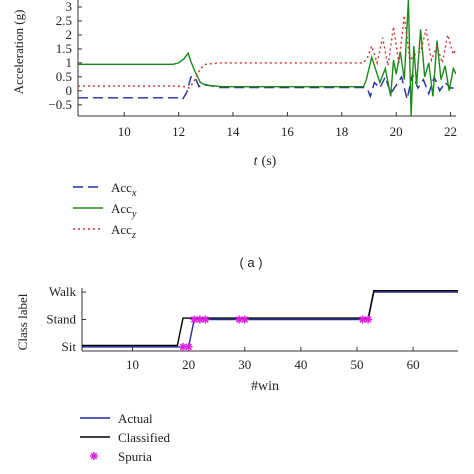  What do you see at coordinates (267, 52) in the screenshot?
I see `series-acc-z` at bounding box center [267, 52].